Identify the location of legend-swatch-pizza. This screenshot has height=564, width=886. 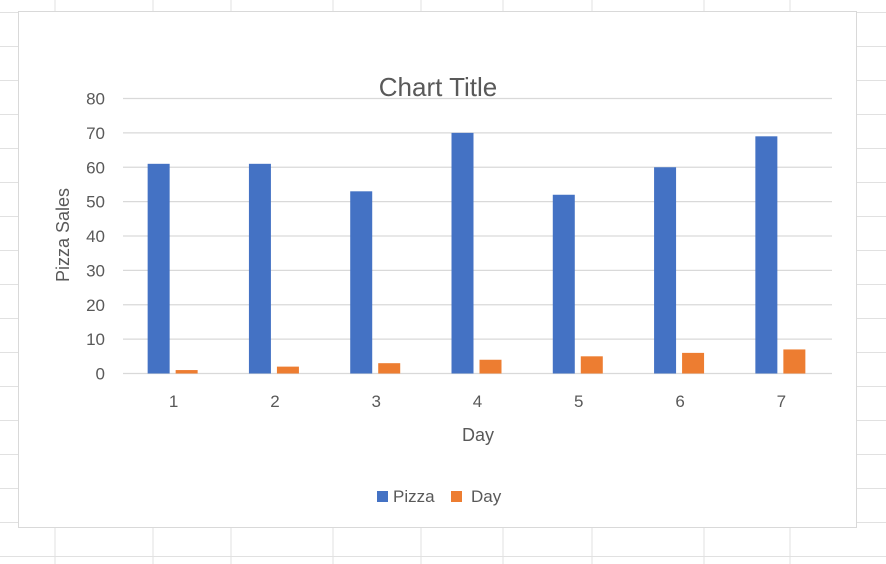
(382, 496).